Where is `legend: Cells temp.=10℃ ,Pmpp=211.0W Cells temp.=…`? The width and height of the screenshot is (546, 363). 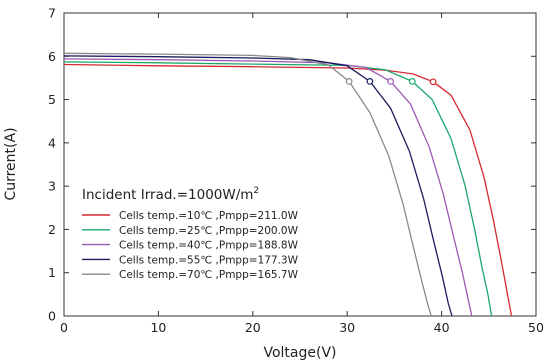 legend: Cells temp.=10℃ ,Pmpp=211.0W Cells temp.=… is located at coordinates (190, 245).